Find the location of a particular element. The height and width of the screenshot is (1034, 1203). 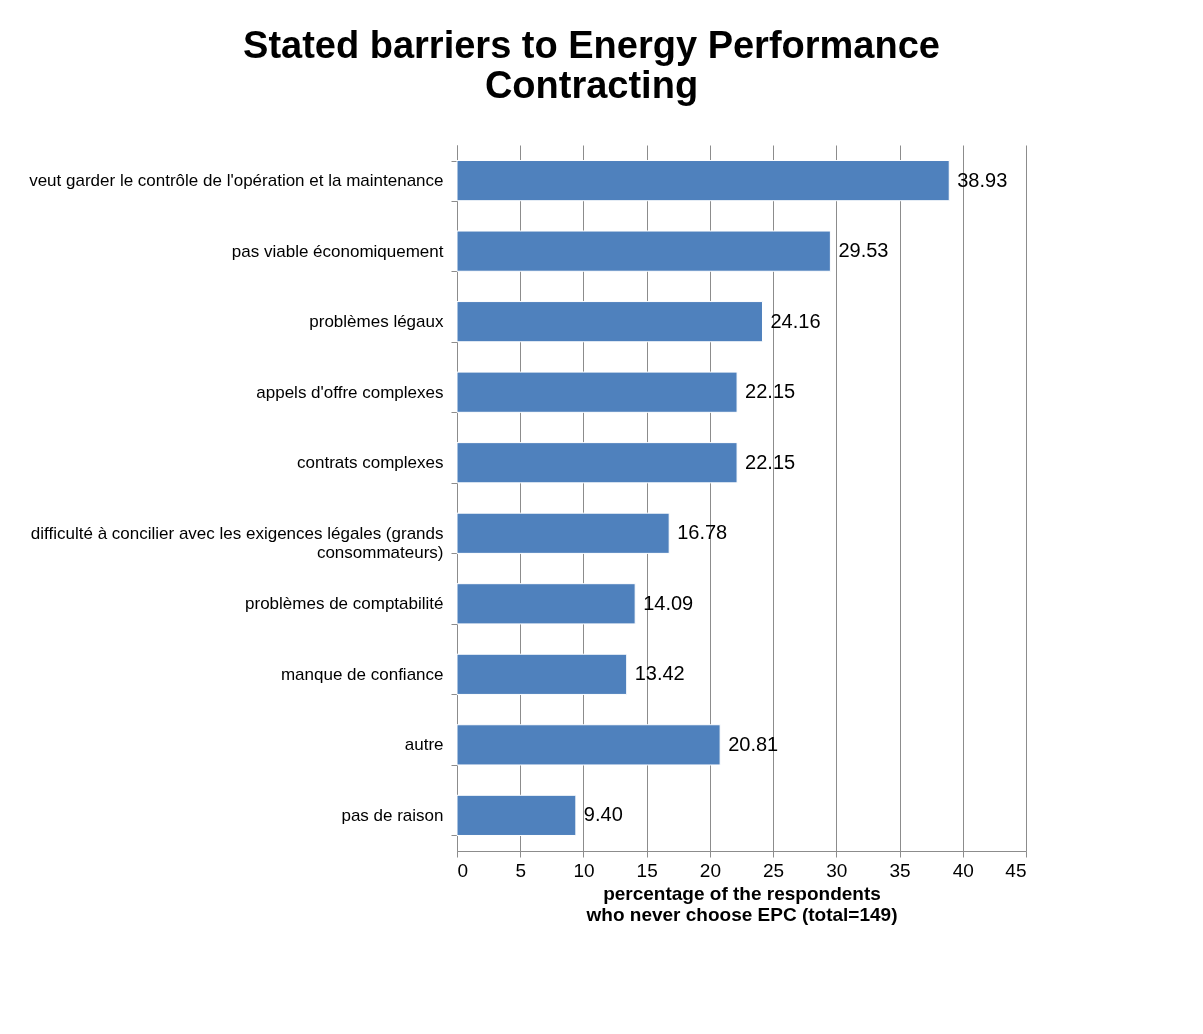

y-tick-label: problèmes de comptabilité is located at coordinates (344, 604).